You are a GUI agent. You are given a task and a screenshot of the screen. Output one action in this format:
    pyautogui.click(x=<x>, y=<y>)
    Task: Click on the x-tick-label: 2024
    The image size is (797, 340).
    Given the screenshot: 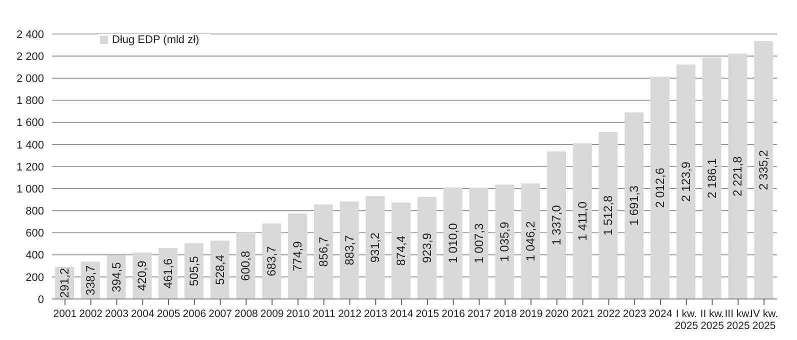 What is the action you would take?
    pyautogui.click(x=660, y=314)
    